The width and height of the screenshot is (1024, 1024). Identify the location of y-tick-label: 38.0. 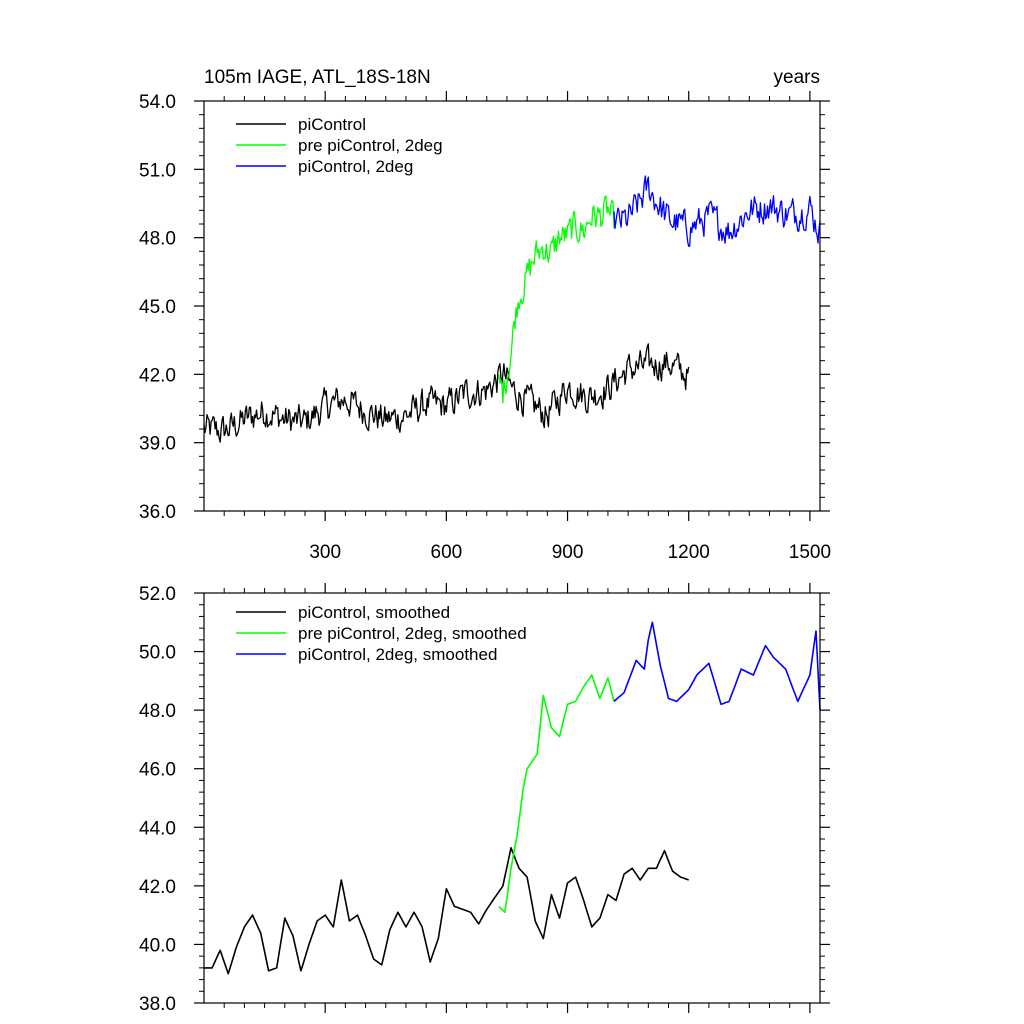
(157, 1004).